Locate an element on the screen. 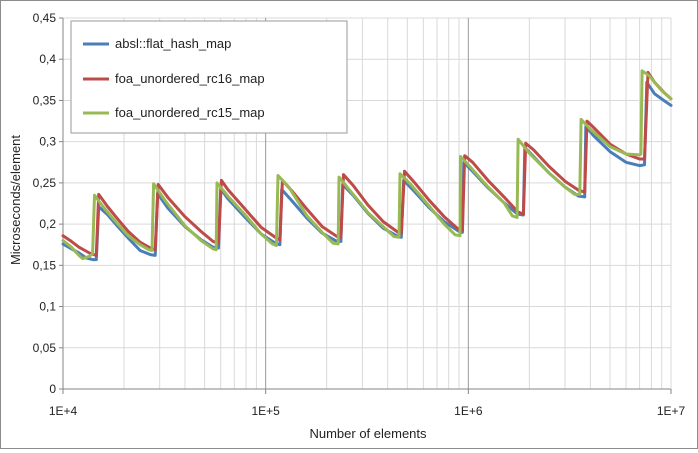 Image resolution: width=698 pixels, height=453 pixels. y-tick-label: 0,1 is located at coordinates (47, 307).